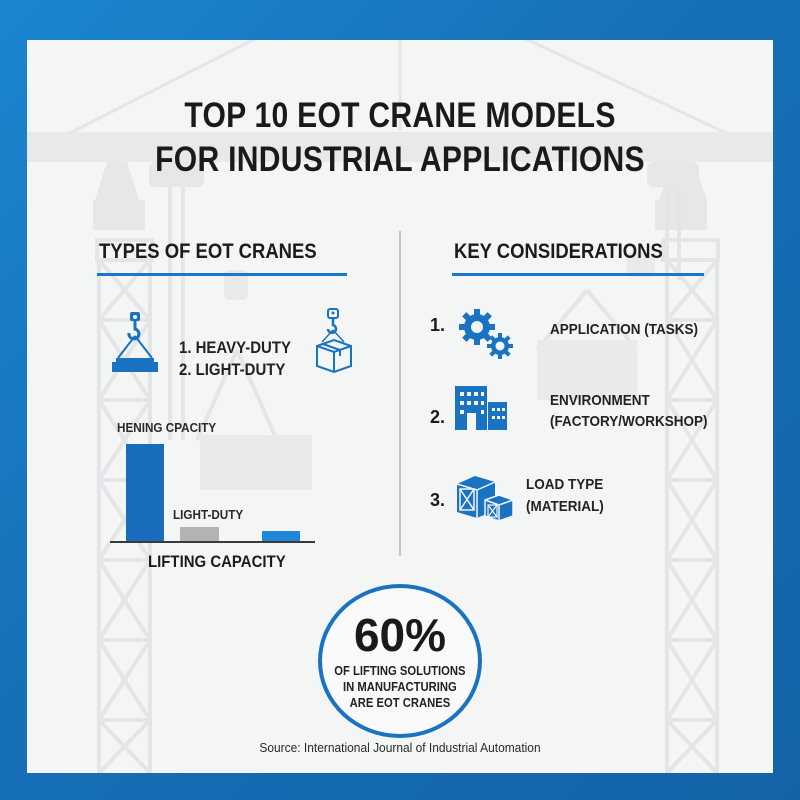 This screenshot has height=800, width=800. Describe the element at coordinates (600, 400) in the screenshot. I see `consideration-environment: ENVIRONMENT` at that location.